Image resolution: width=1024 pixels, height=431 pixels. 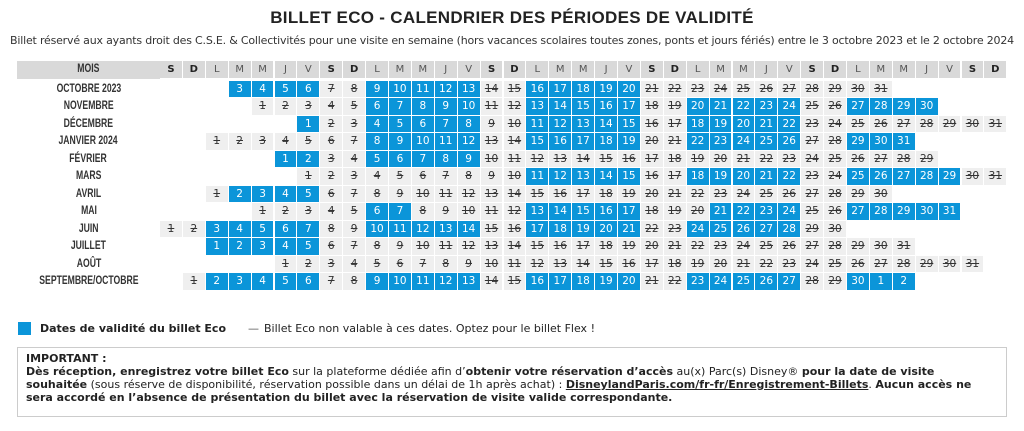 What do you see at coordinates (904, 177) in the screenshot?
I see `valid-day: 27` at bounding box center [904, 177].